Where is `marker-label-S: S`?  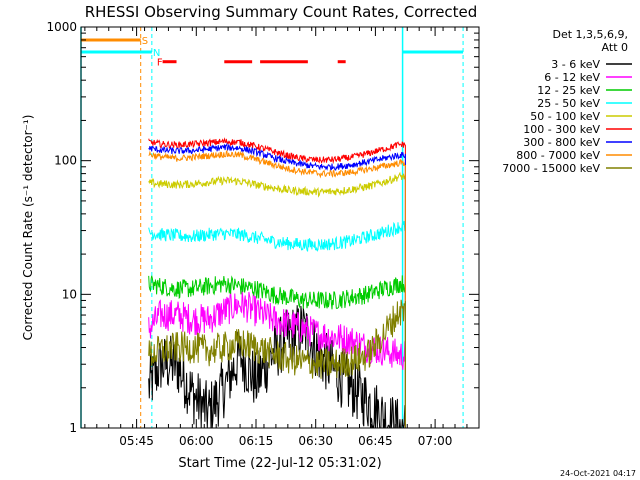 marker-label-S: S is located at coordinates (145, 41).